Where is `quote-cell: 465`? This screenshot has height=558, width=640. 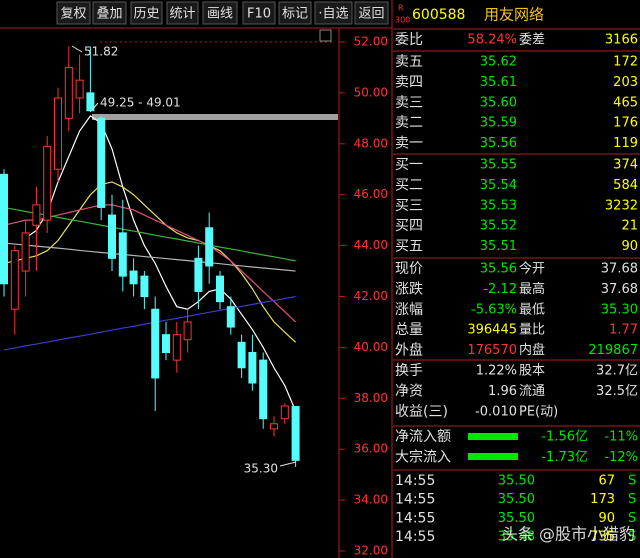
quote-cell: 465 is located at coordinates (625, 102).